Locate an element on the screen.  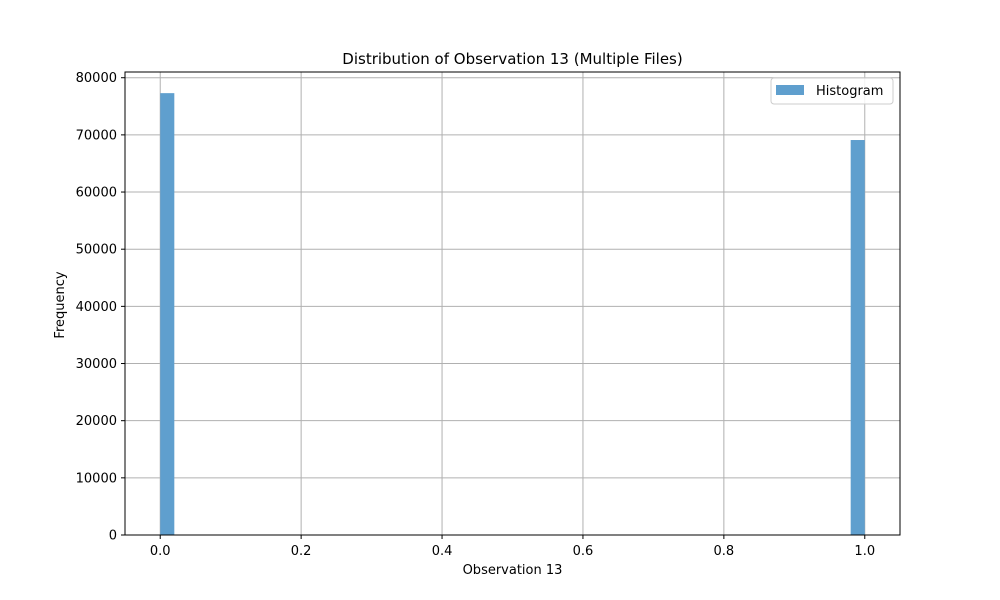
legend-frame is located at coordinates (832, 91).